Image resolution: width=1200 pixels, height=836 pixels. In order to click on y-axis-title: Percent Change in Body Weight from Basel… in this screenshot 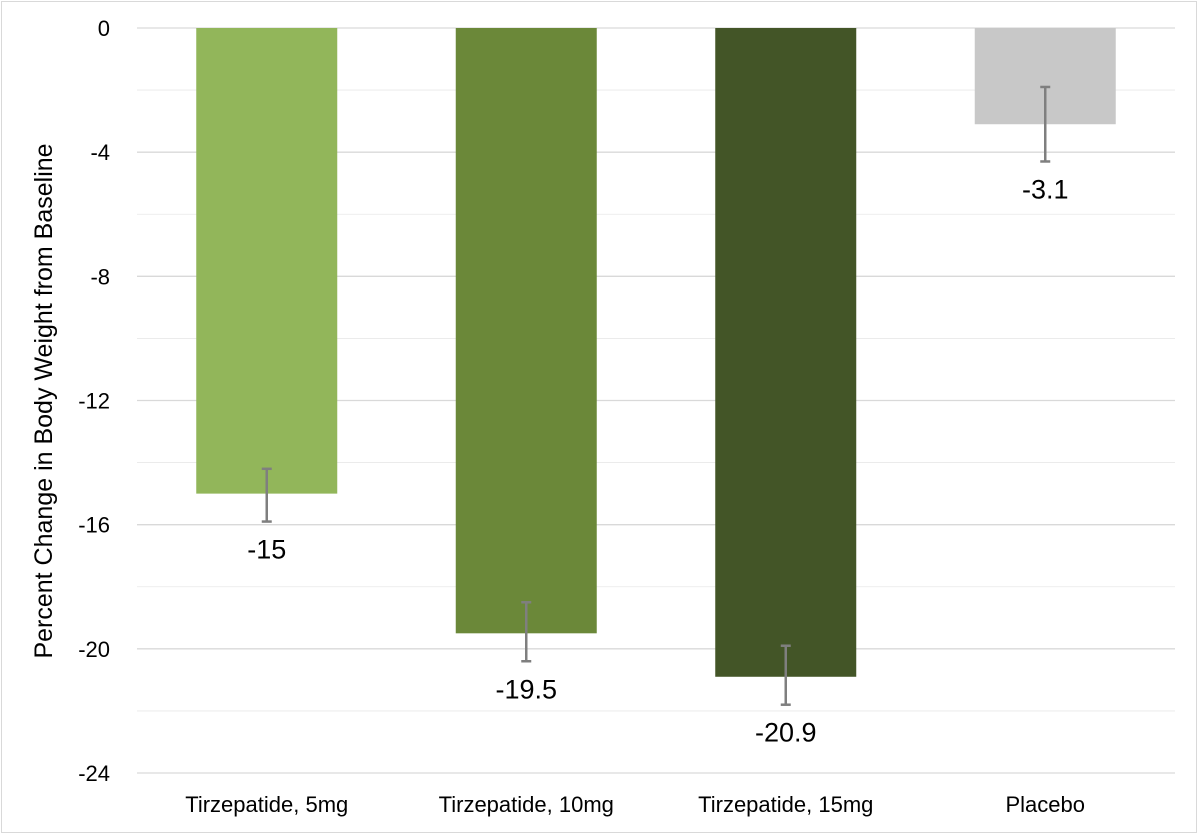, I will do `click(44, 400)`.